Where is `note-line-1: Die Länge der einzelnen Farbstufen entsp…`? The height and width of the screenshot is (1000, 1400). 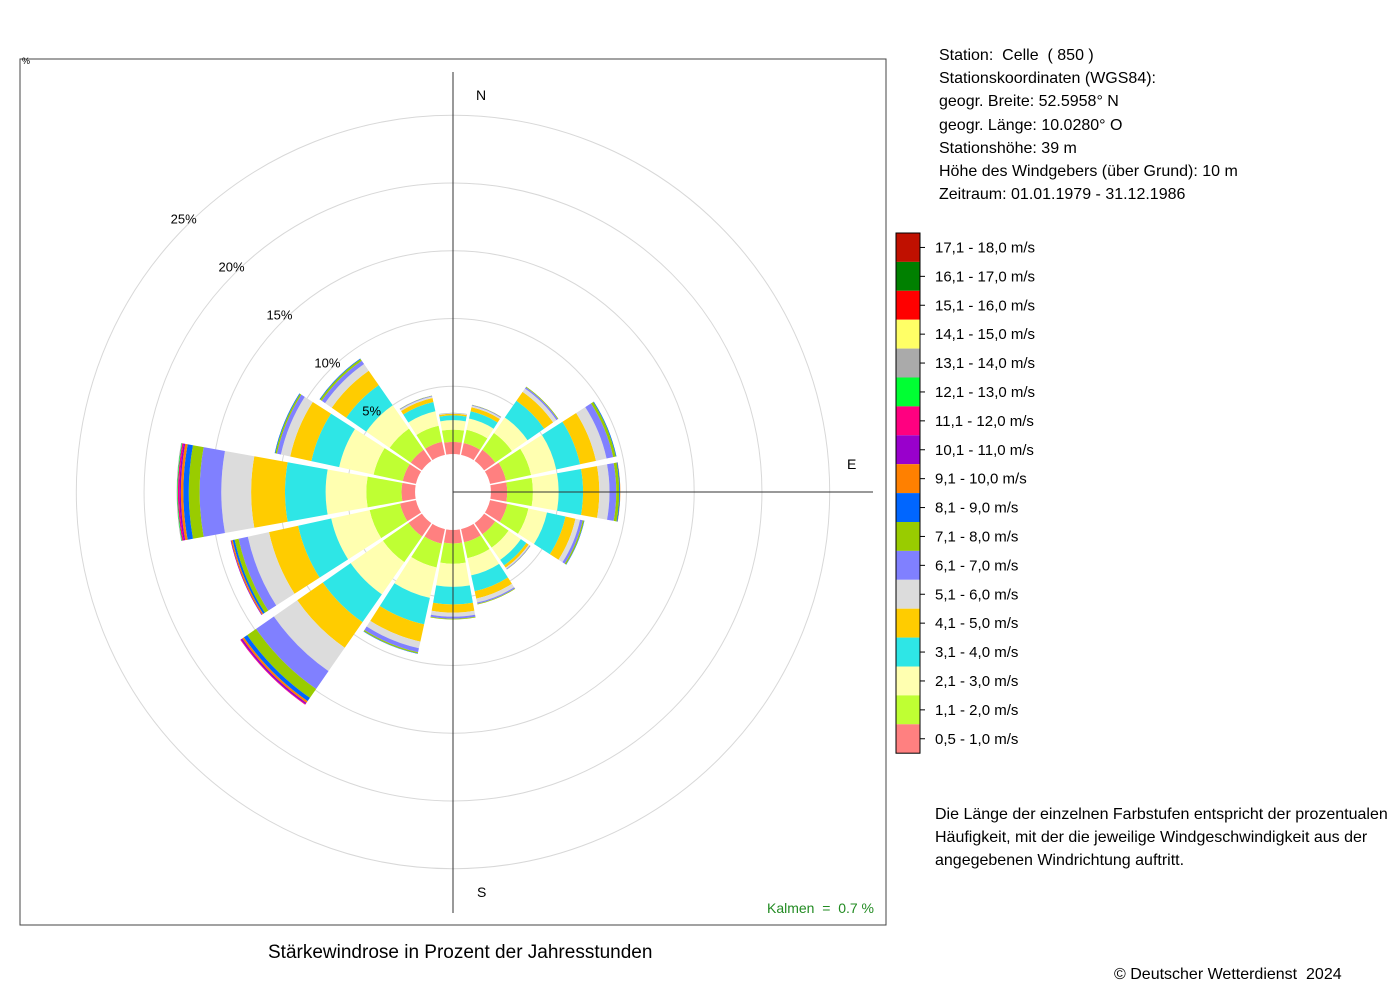 note-line-1: Die Länge der einzelnen Farbstufen entsp… is located at coordinates (1161, 814).